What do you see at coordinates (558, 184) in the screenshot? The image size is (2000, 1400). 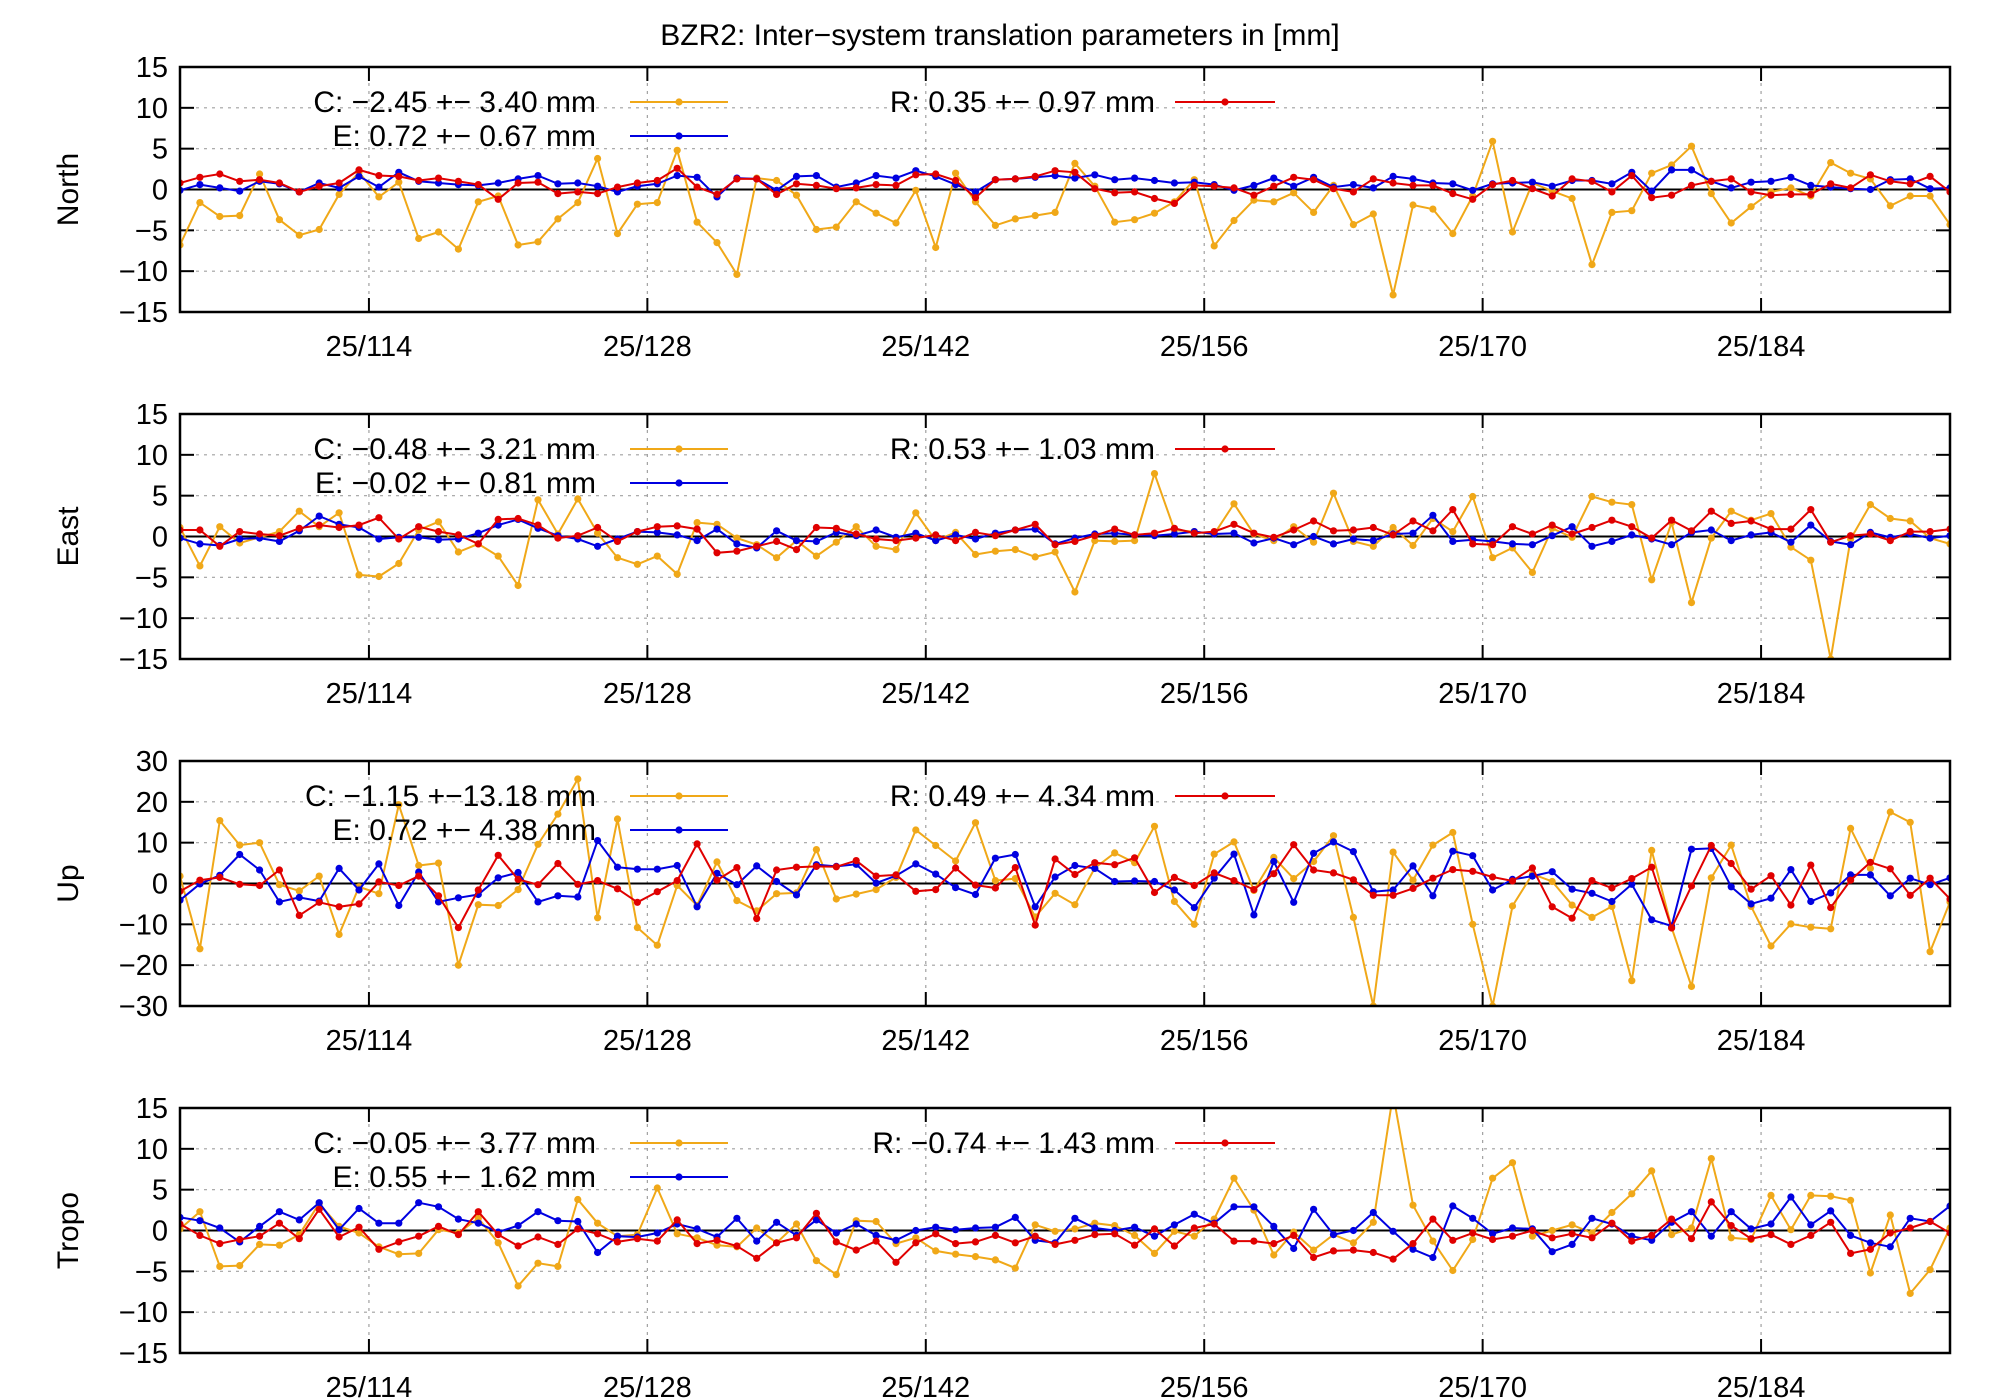 I see `north-point-E` at bounding box center [558, 184].